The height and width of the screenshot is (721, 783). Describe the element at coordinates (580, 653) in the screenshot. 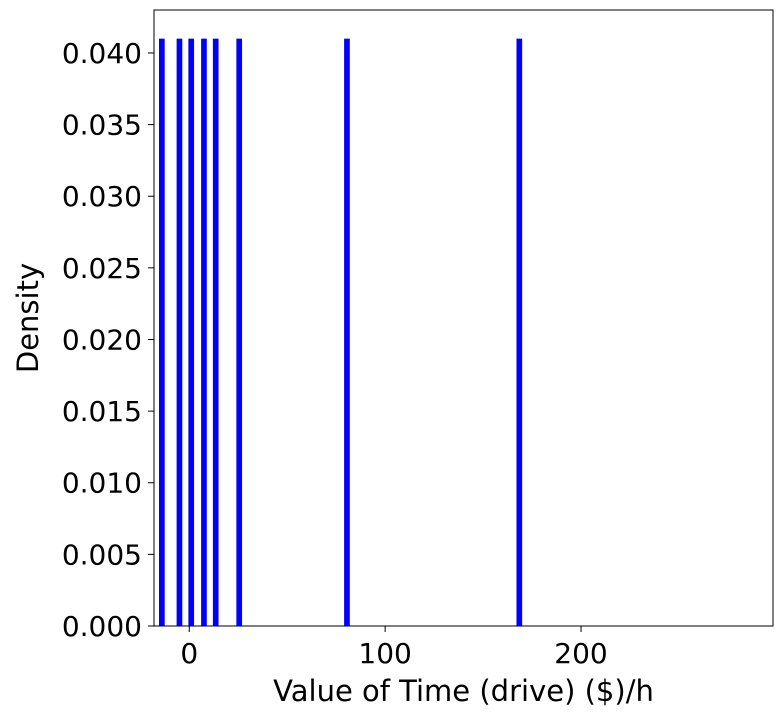

I see `x-tick-label: 200` at that location.